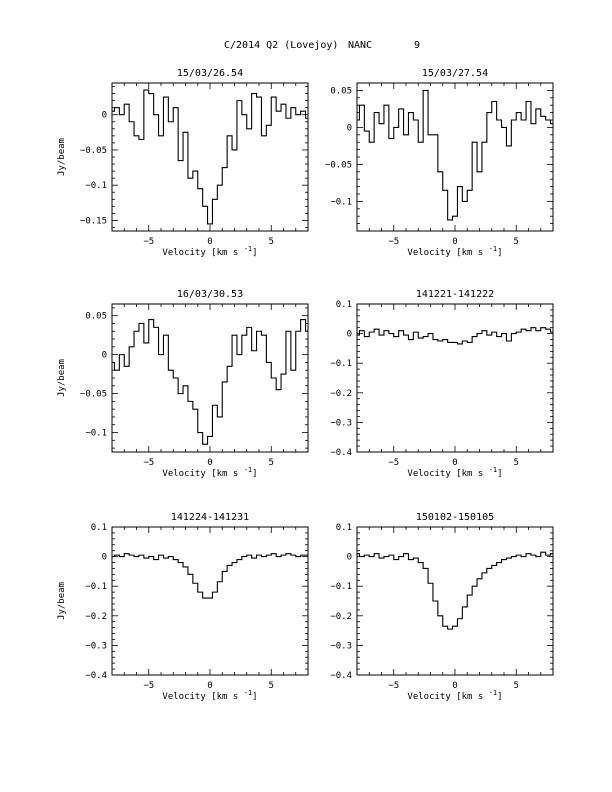  Describe the element at coordinates (210, 73) in the screenshot. I see `panel-title: 15/03/26.54` at that location.